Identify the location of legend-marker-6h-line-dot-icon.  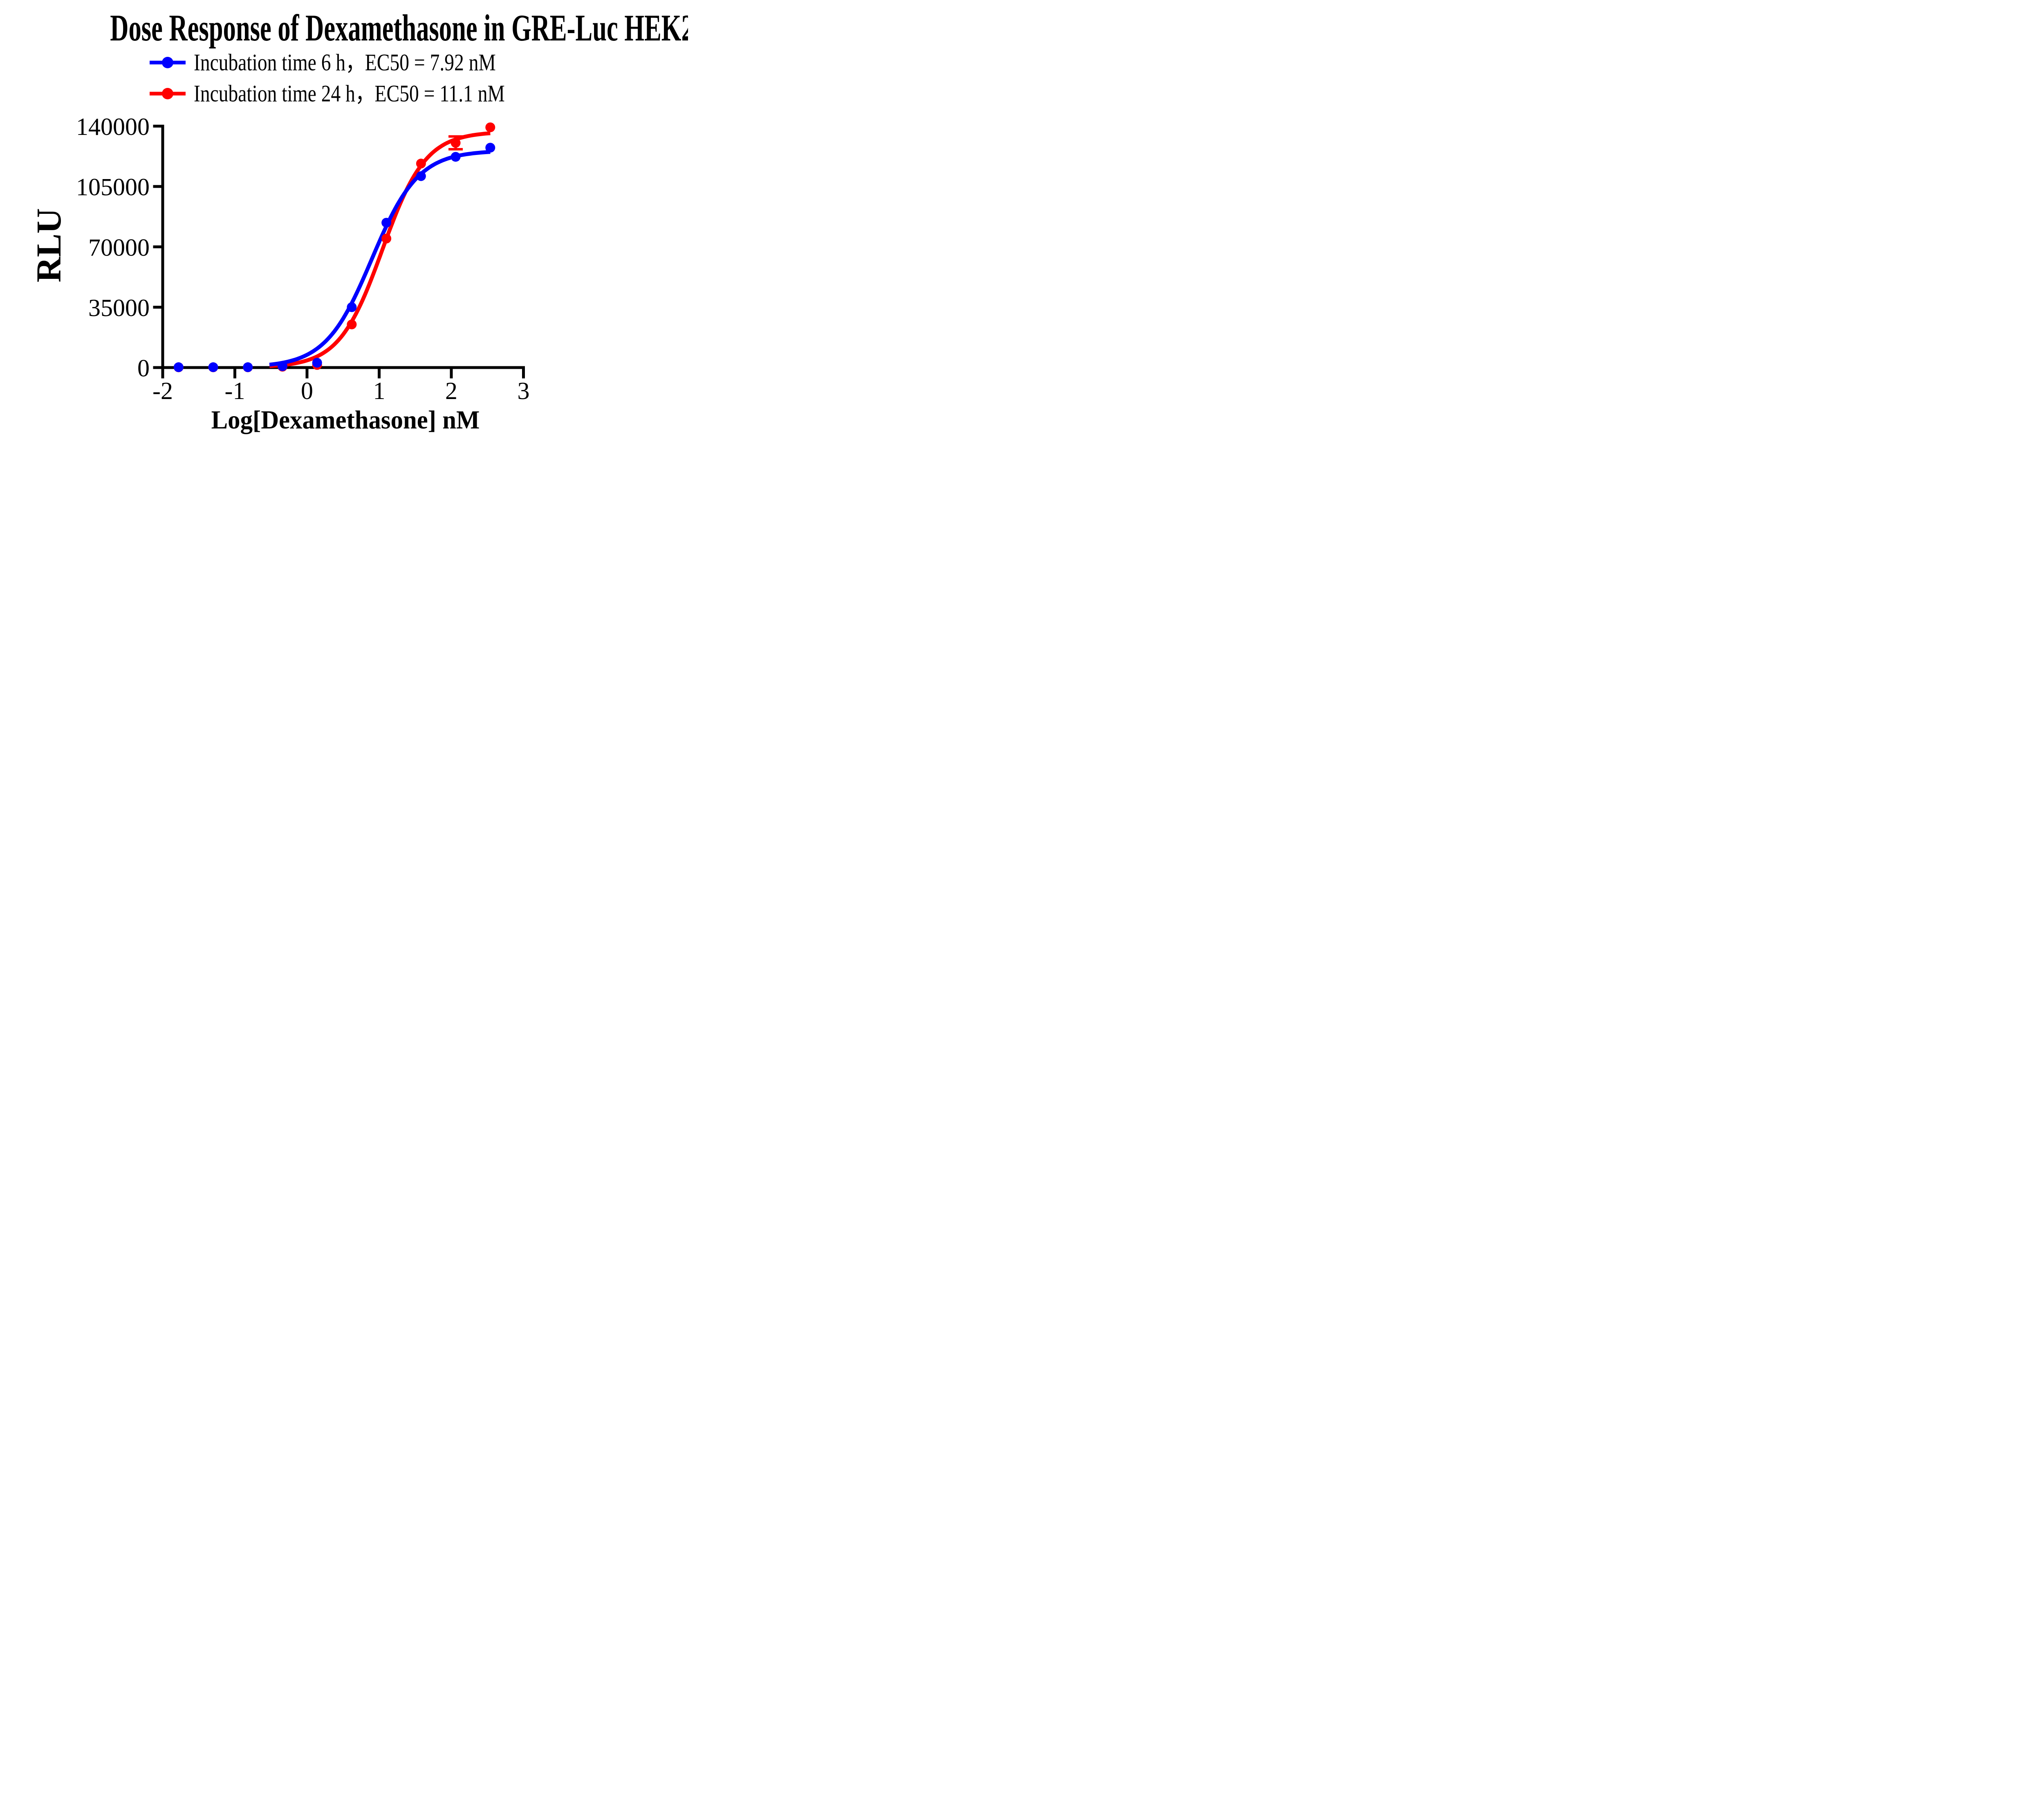
(168, 62).